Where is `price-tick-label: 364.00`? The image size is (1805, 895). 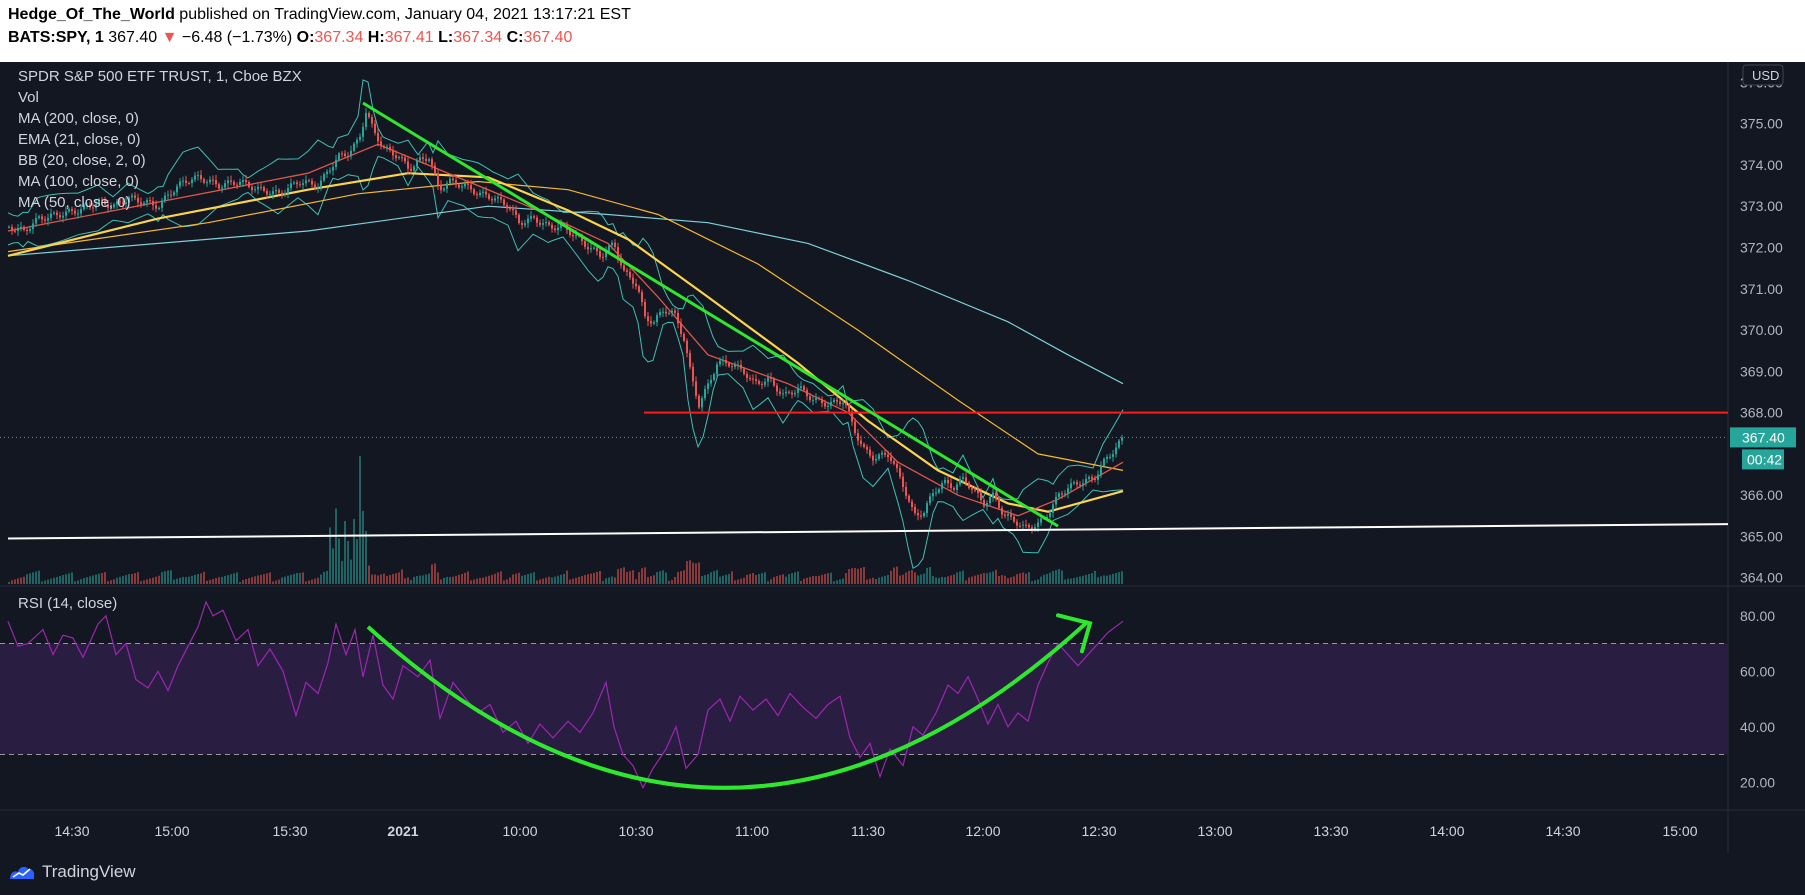 price-tick-label: 364.00 is located at coordinates (1761, 578).